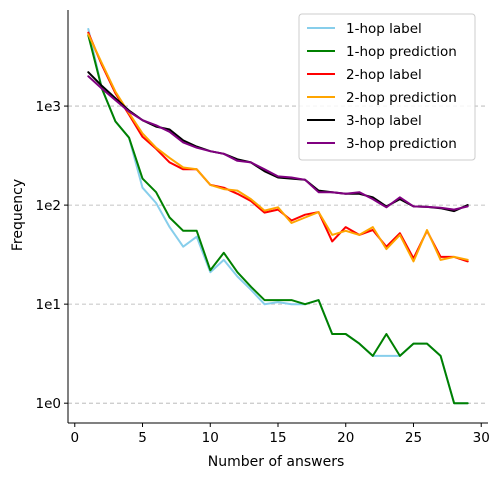 The height and width of the screenshot is (478, 498). What do you see at coordinates (401, 98) in the screenshot?
I see `legend-label-2-hop-prediction: 2-hop prediction` at bounding box center [401, 98].